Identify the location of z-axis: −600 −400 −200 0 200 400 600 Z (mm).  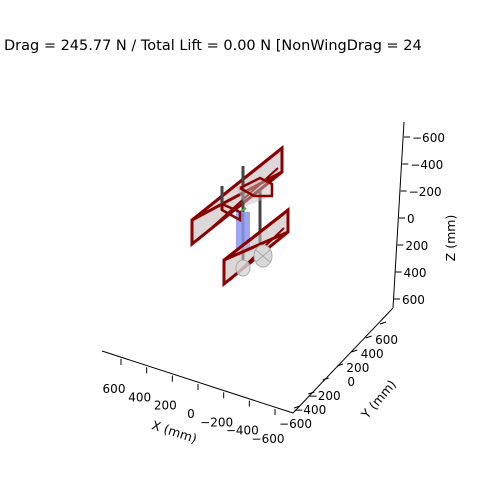
(425, 215).